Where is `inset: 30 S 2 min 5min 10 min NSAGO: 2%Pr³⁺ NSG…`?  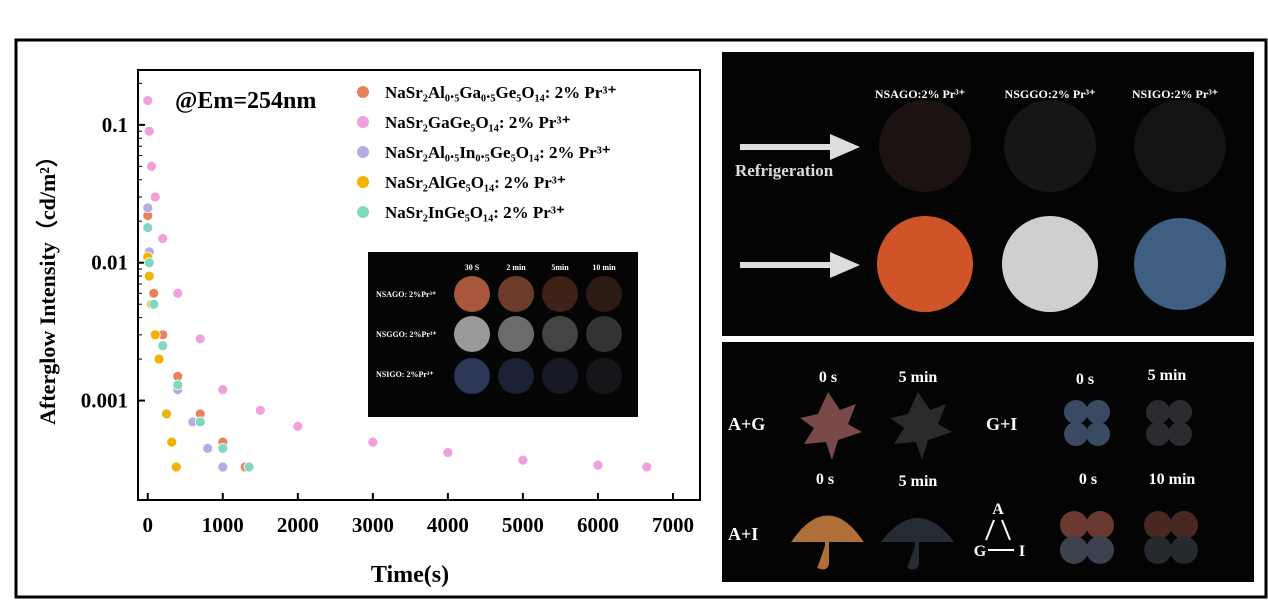
inset: 30 S 2 min 5min 10 min NSAGO: 2%Pr³⁺ NSG… is located at coordinates (503, 334).